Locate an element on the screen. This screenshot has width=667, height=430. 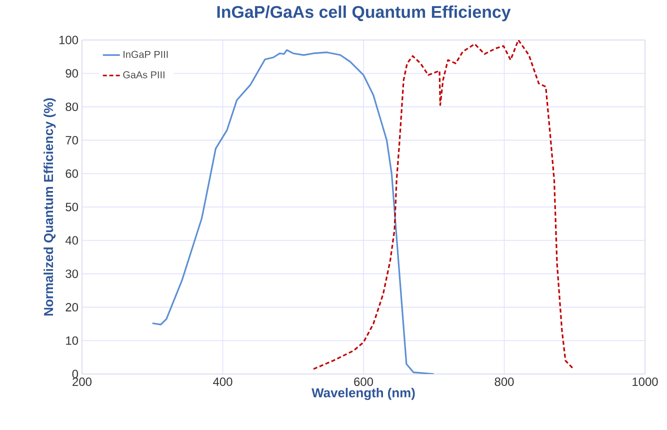
chart-title: InGaP/GaAs cell Quantum Efficiency is located at coordinates (364, 14).